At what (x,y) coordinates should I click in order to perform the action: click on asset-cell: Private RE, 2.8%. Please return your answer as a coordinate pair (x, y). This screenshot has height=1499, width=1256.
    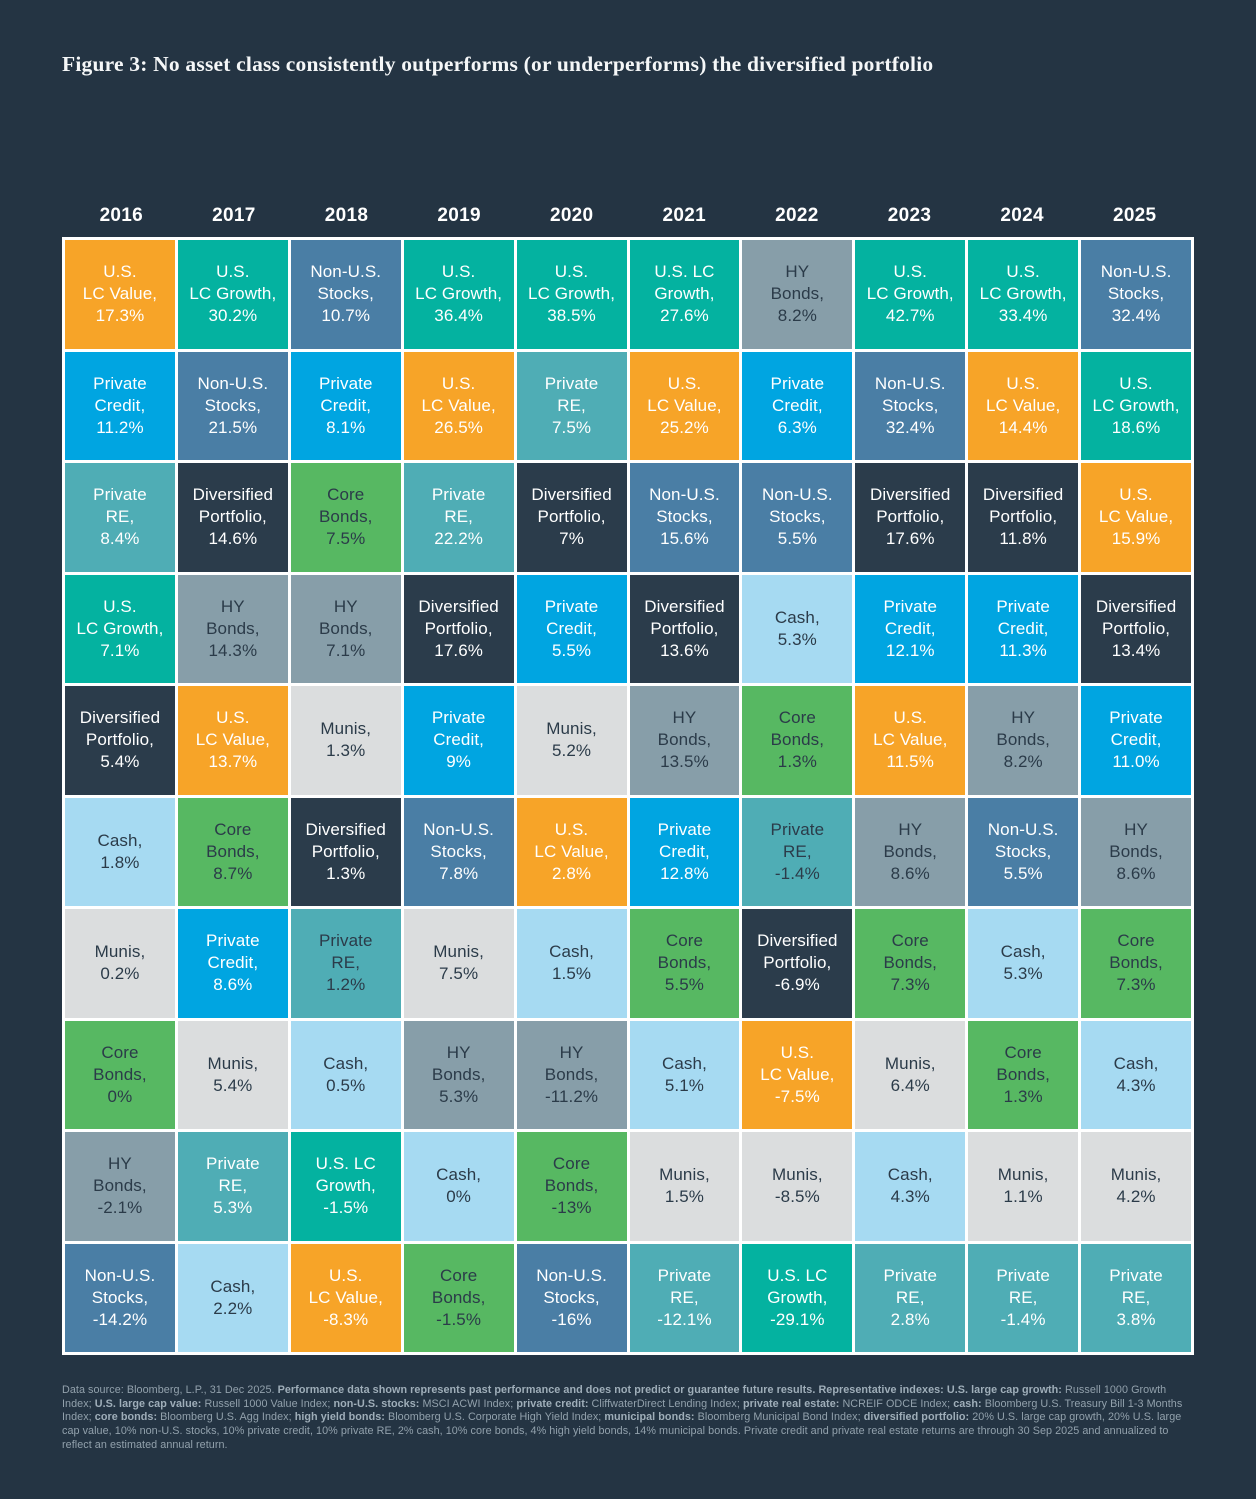
    Looking at the image, I should click on (910, 1297).